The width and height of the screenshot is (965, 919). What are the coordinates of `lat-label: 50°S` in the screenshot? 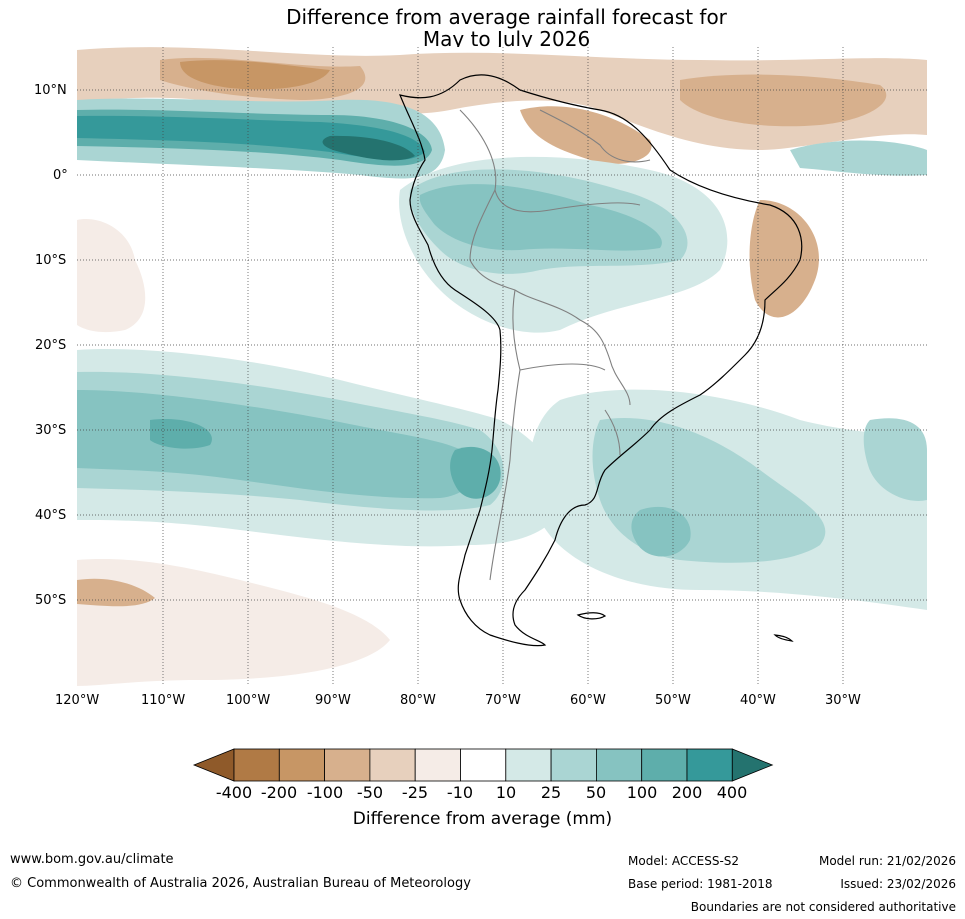 It's located at (51, 600).